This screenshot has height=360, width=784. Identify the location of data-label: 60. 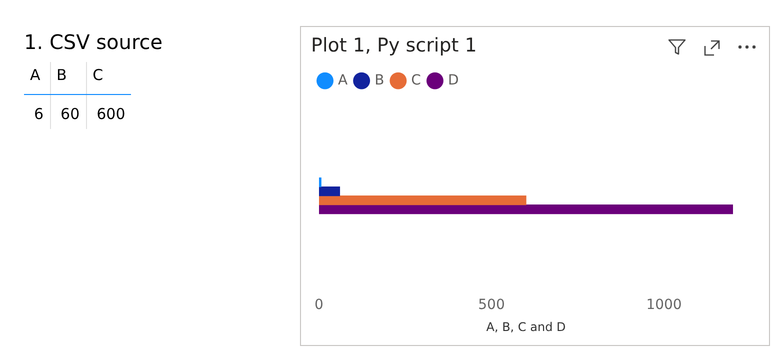
(68, 111).